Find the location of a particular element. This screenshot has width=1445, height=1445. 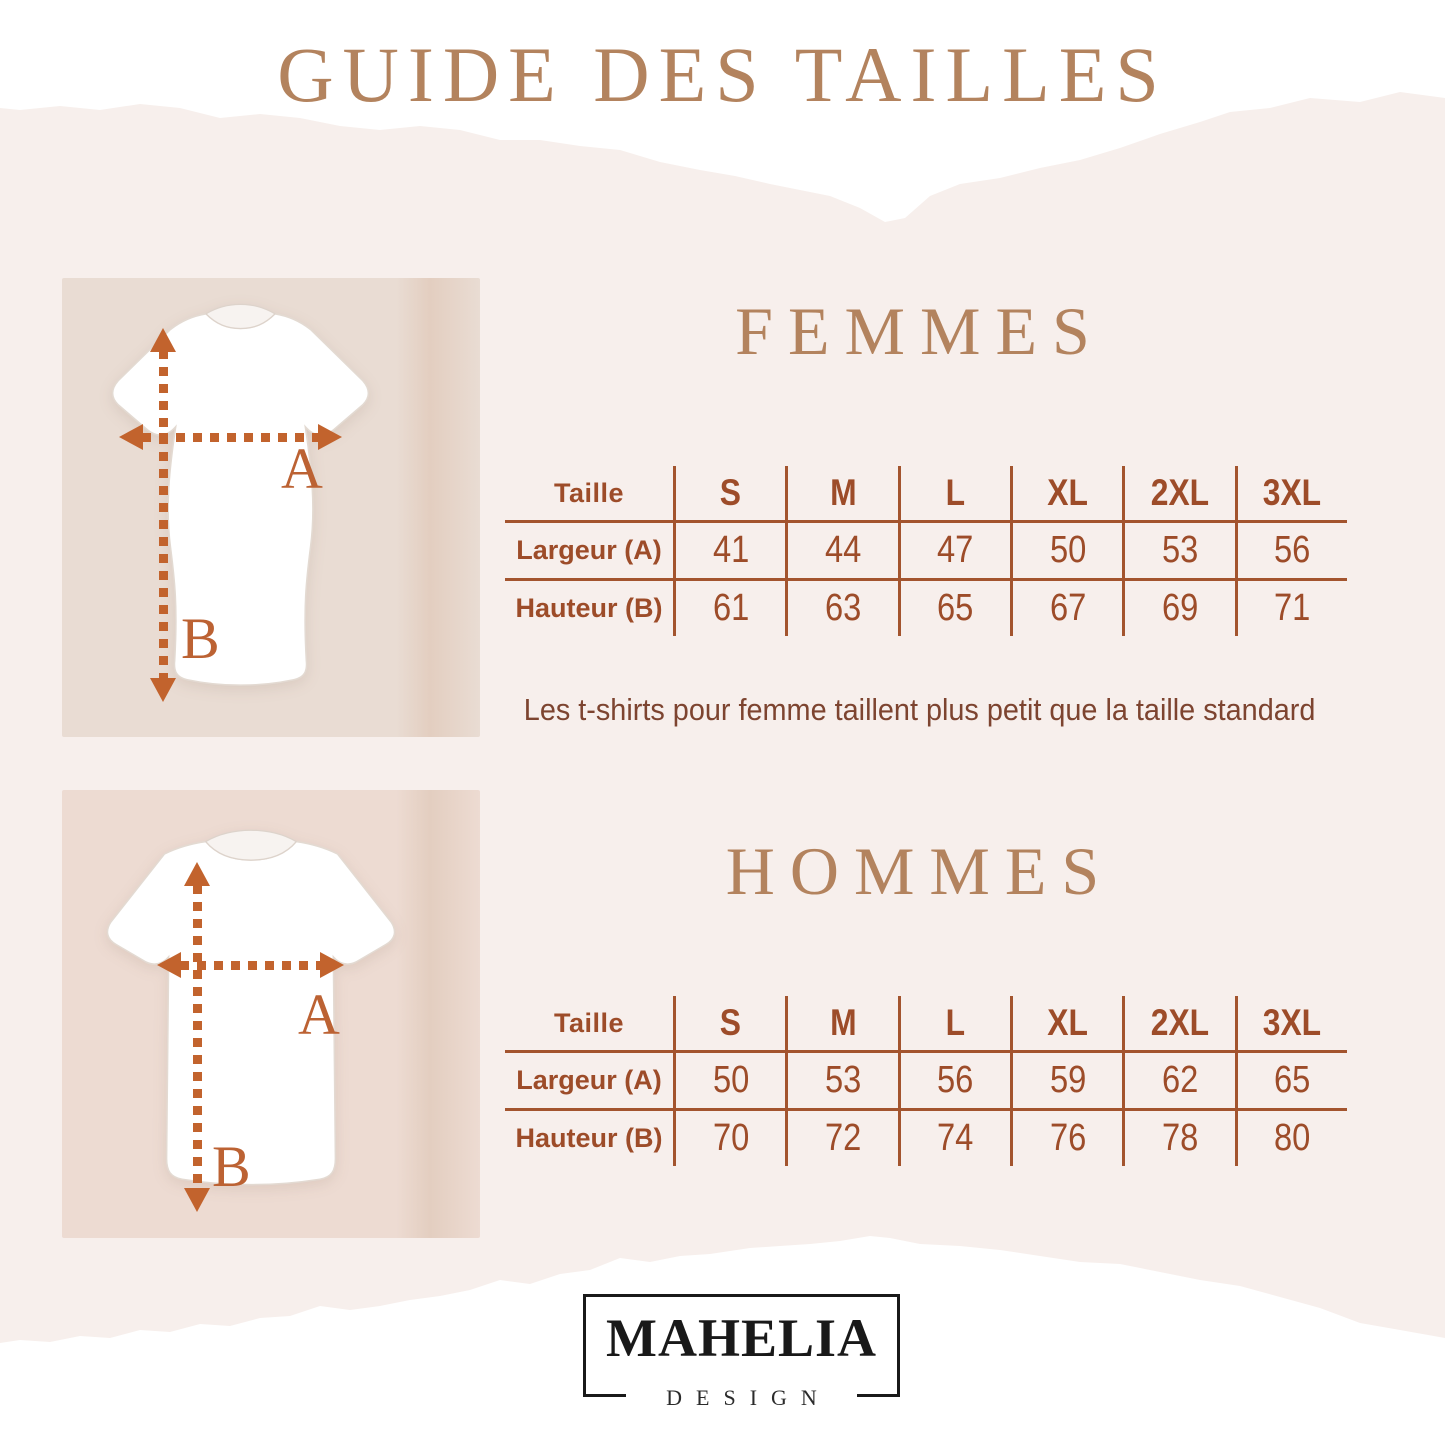

femmes-width-arrowhead-left is located at coordinates (131, 437).